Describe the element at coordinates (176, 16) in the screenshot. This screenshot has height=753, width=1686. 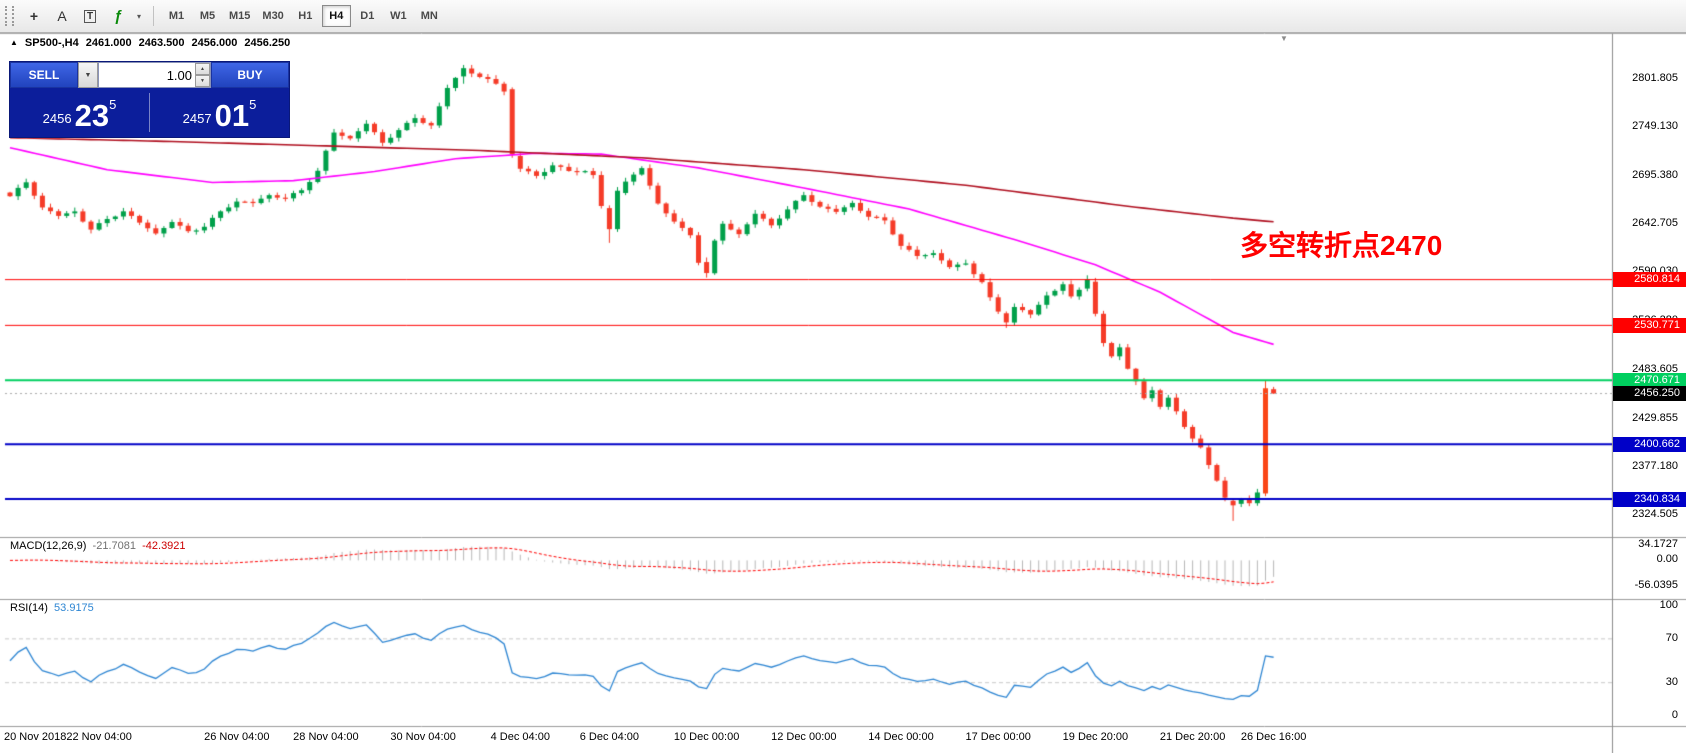
I see `timeframe-m1: M1` at that location.